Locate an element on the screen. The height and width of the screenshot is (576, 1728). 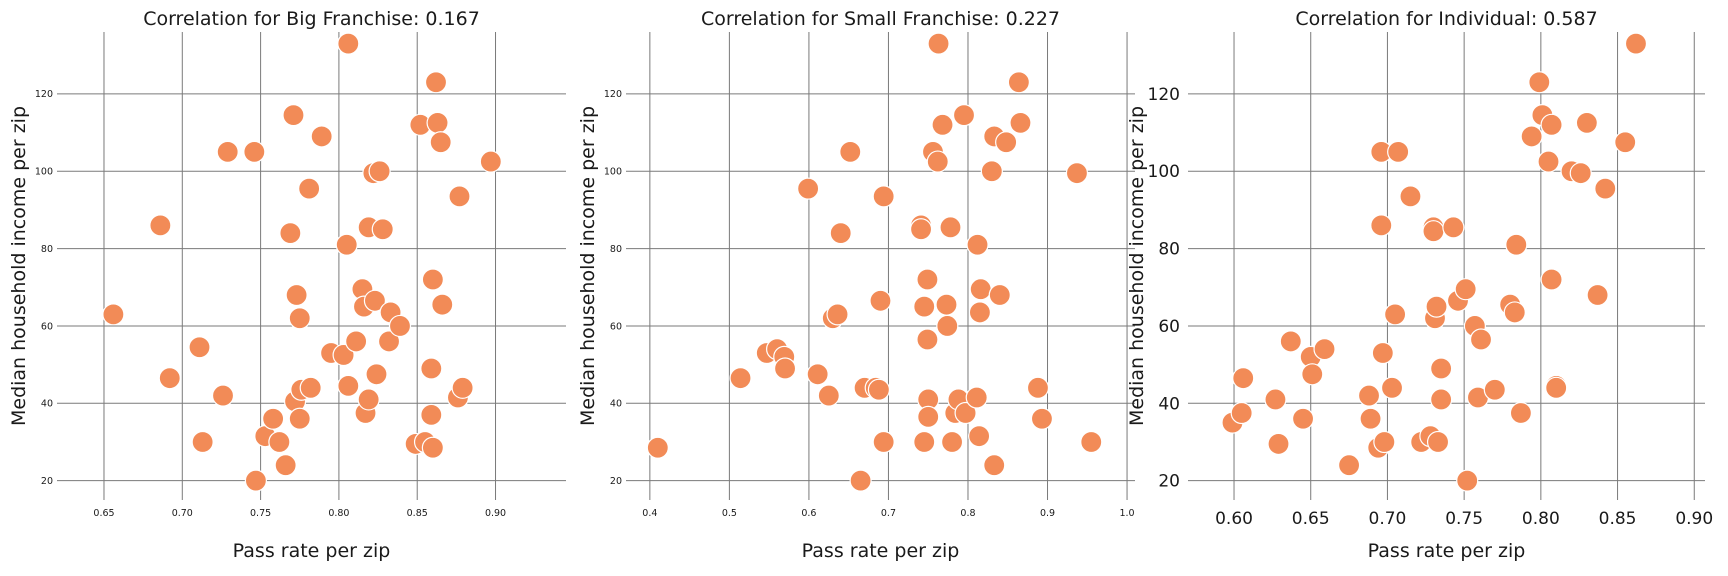
x-tick-label: 0.5 is located at coordinates (729, 513).